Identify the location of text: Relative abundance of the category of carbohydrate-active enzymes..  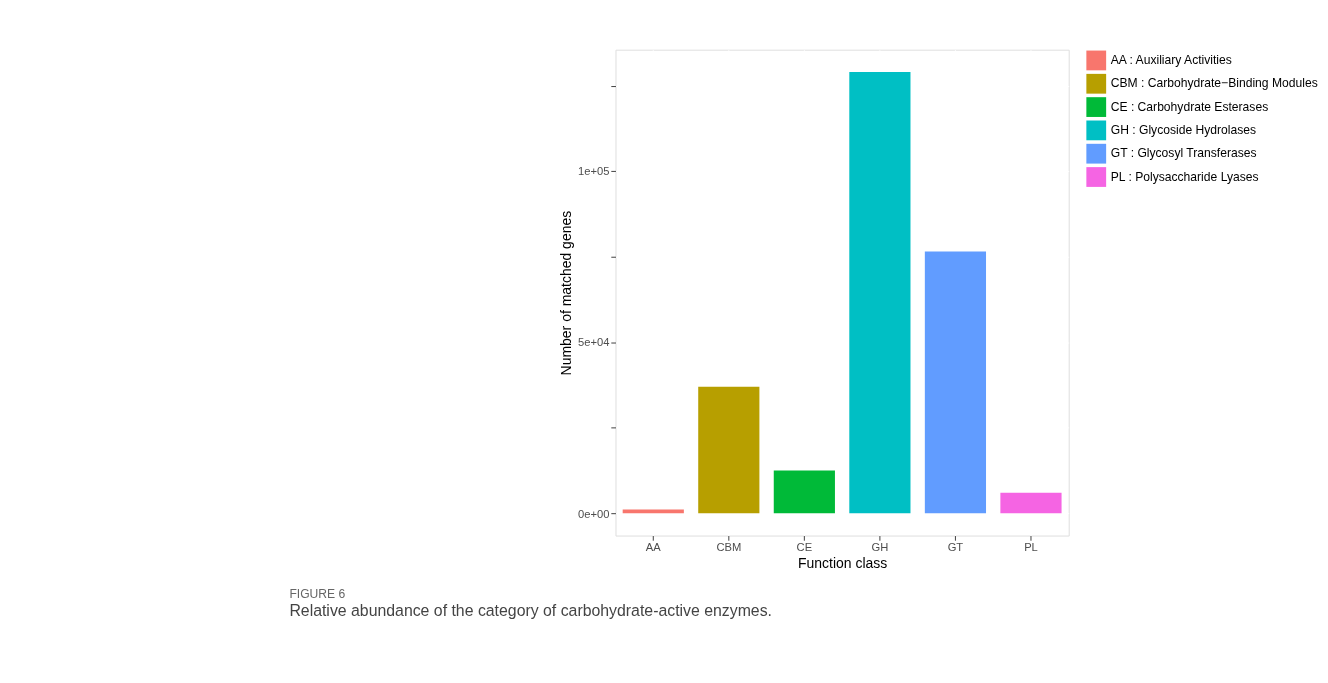
(531, 610).